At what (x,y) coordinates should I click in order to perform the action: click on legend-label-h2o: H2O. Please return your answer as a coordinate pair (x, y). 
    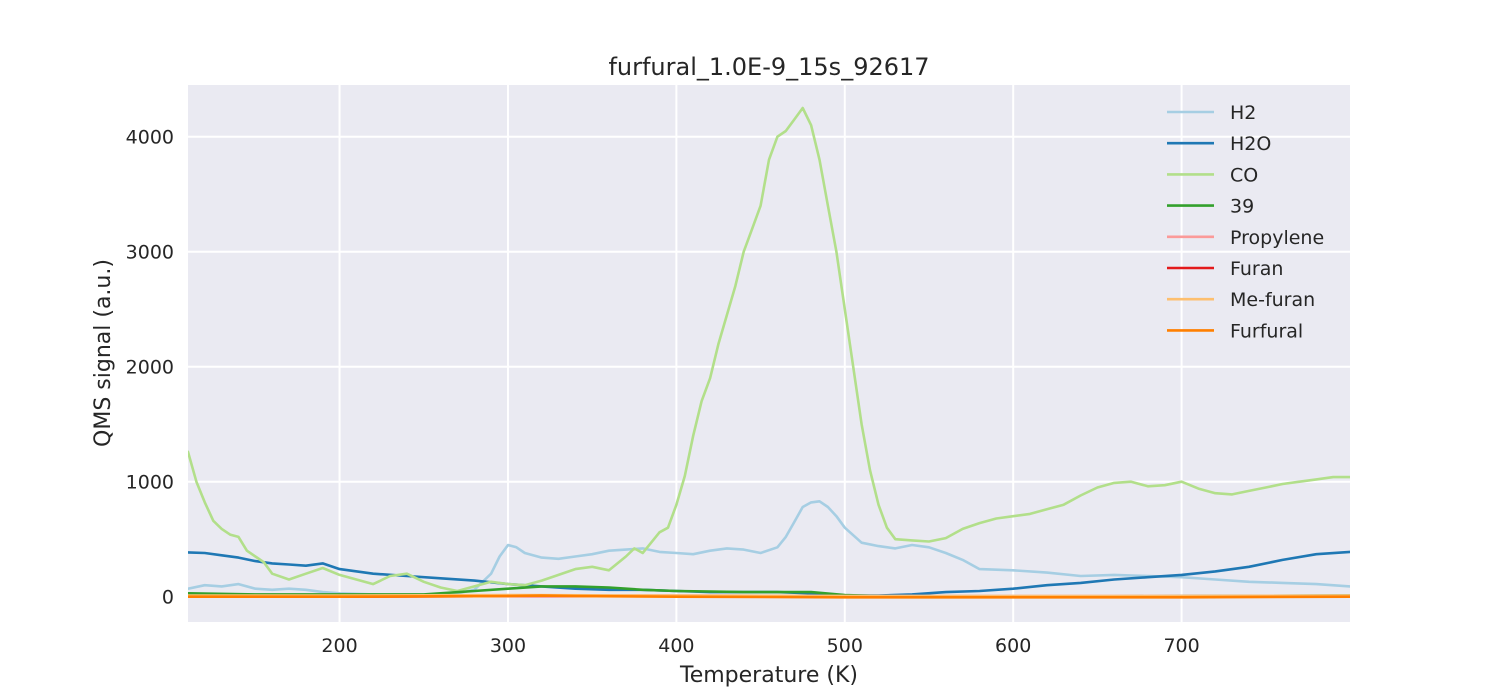
    Looking at the image, I should click on (1250, 144).